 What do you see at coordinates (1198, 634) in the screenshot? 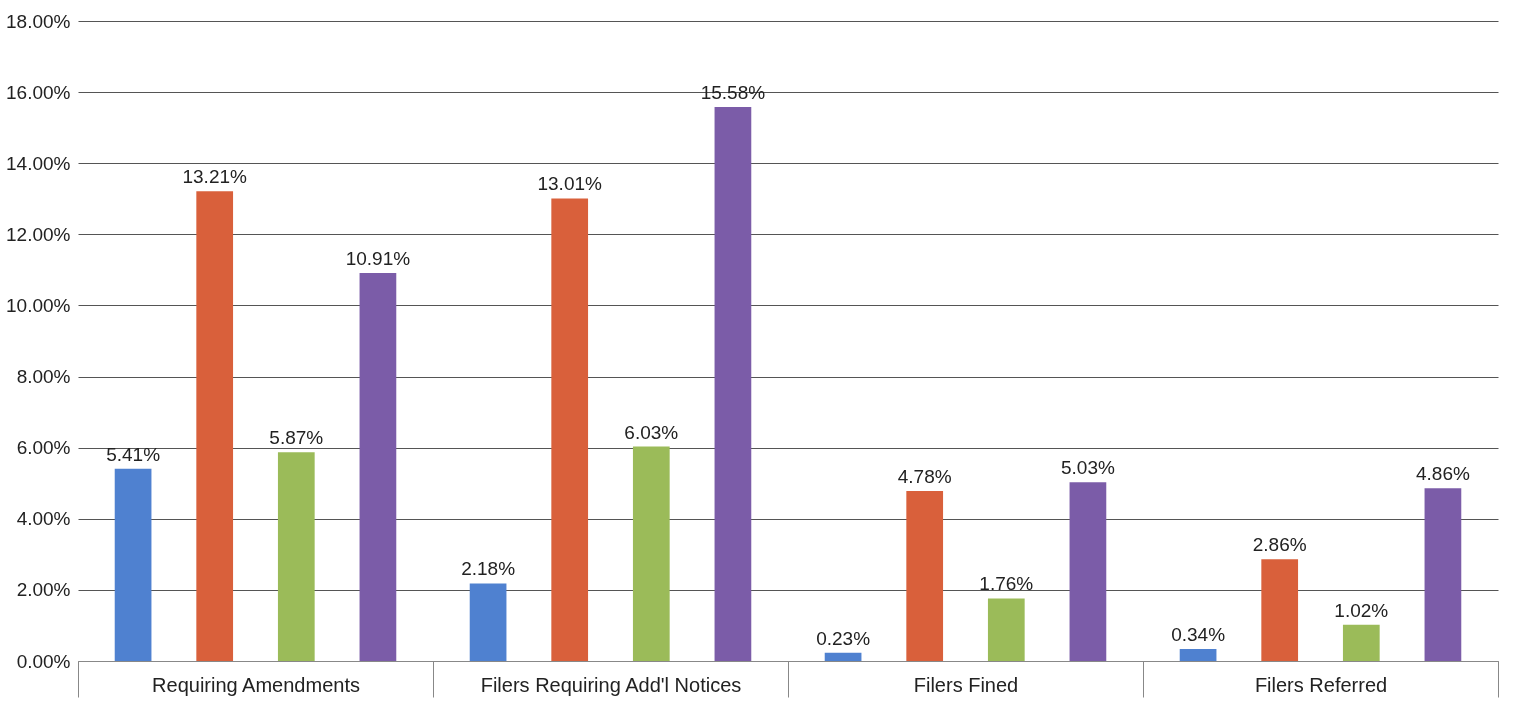
I see `data-label: 0.34%` at bounding box center [1198, 634].